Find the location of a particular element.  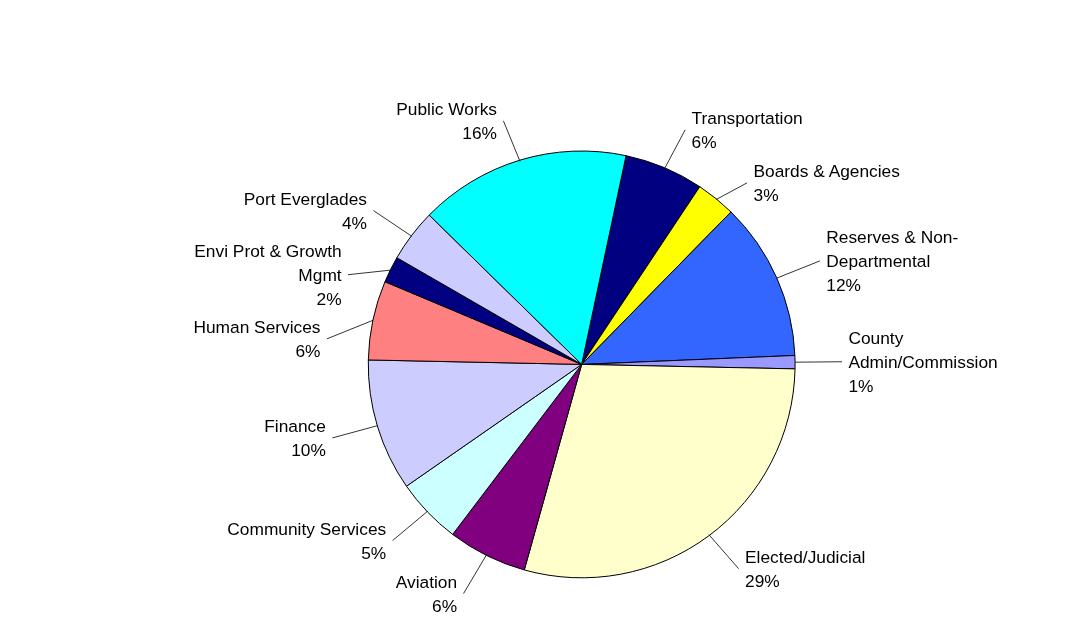

slice-label: Boards & Agencies is located at coordinates (827, 170).